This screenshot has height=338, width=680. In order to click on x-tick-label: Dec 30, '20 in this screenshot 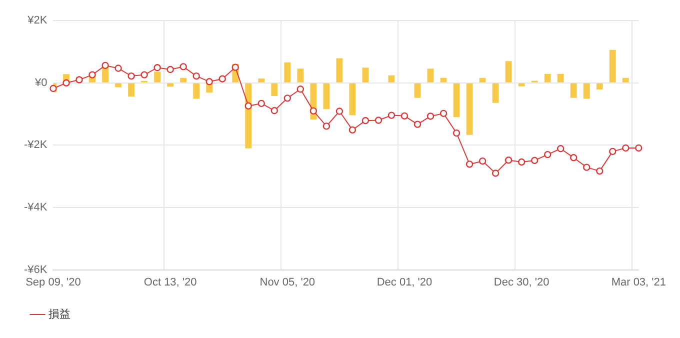, I will do `click(522, 282)`.